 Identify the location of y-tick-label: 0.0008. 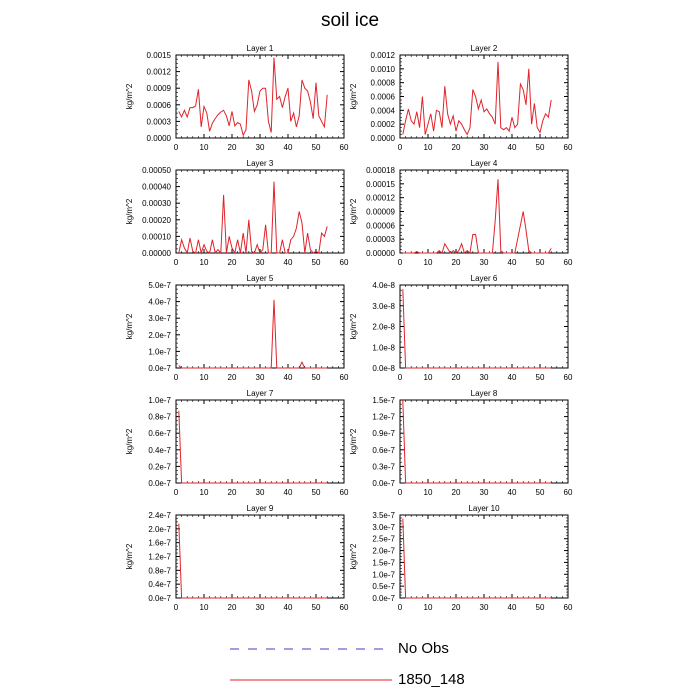
(383, 83).